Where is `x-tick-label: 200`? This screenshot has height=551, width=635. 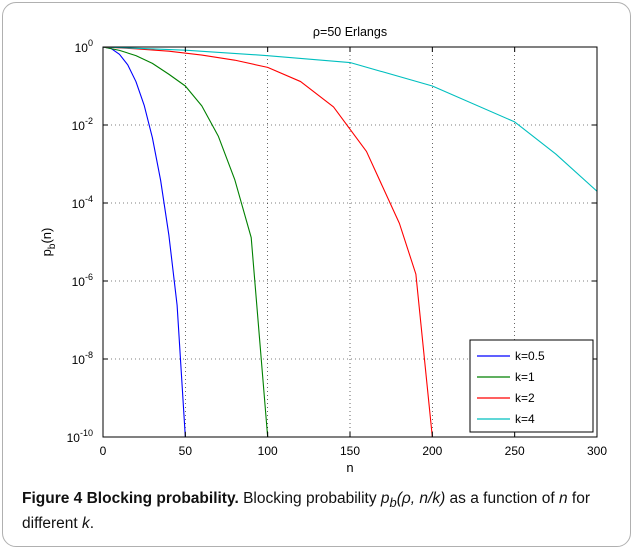 x-tick-label: 200 is located at coordinates (432, 451).